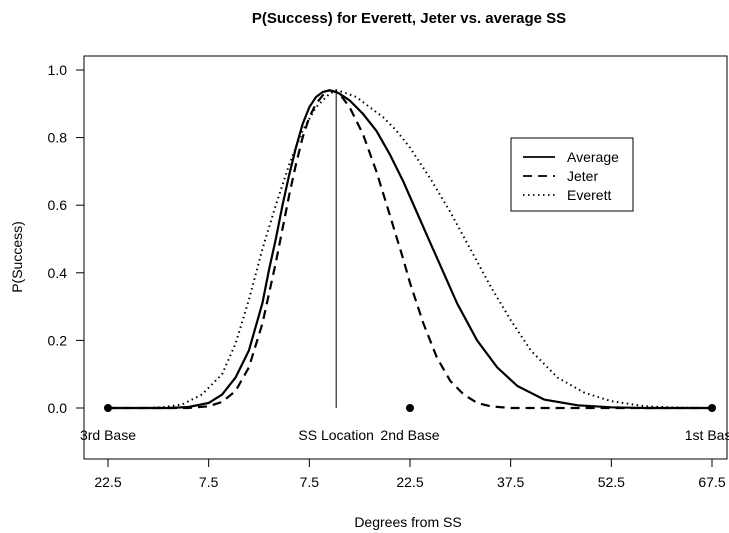 Image resolution: width=729 pixels, height=533 pixels. What do you see at coordinates (58, 70) in the screenshot?
I see `y-tick-label: 1.0` at bounding box center [58, 70].